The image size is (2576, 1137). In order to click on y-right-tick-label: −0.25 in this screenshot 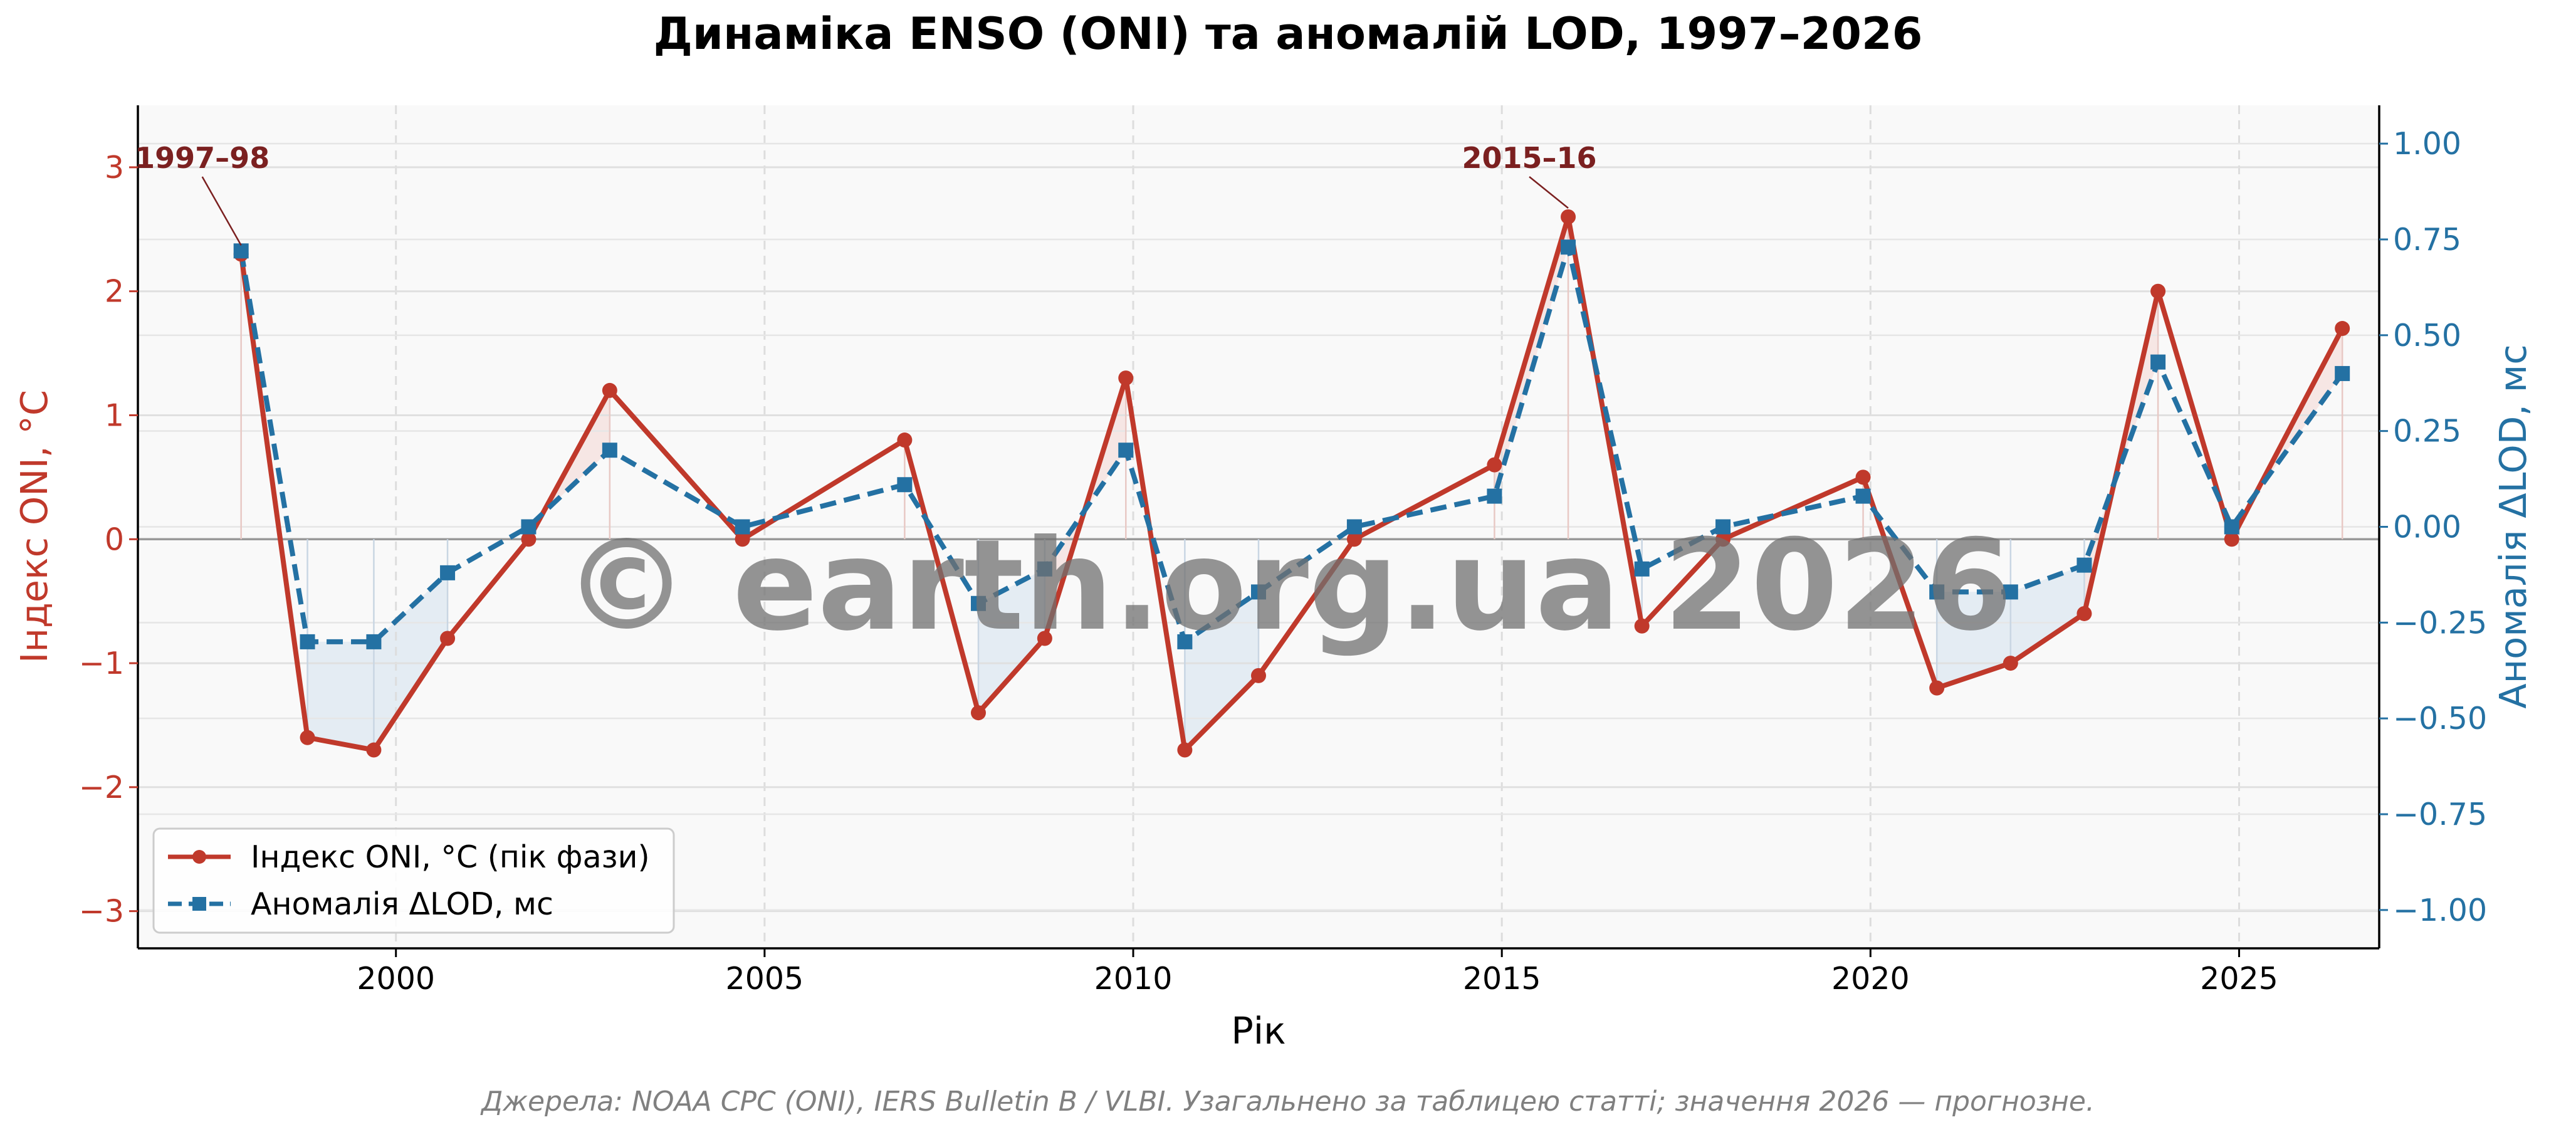, I will do `click(2440, 623)`.